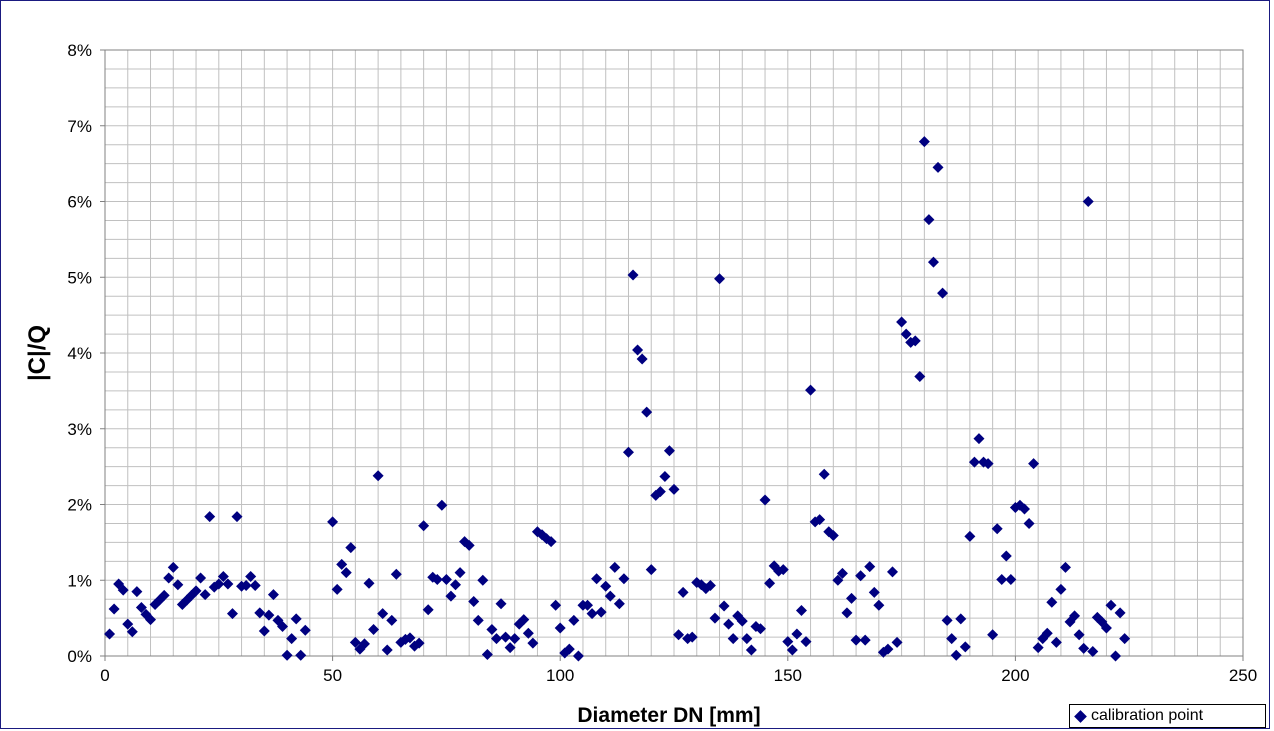 The image size is (1274, 731). Describe the element at coordinates (79, 126) in the screenshot. I see `y-tick-label: 7%` at that location.